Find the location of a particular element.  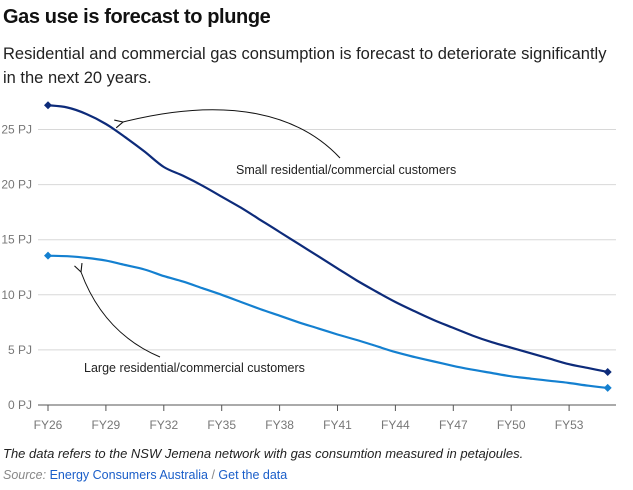

x-tick-label: FY44 is located at coordinates (395, 425).